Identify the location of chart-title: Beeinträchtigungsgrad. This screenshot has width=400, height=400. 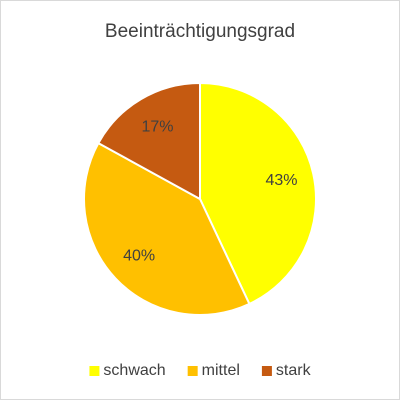
(200, 31).